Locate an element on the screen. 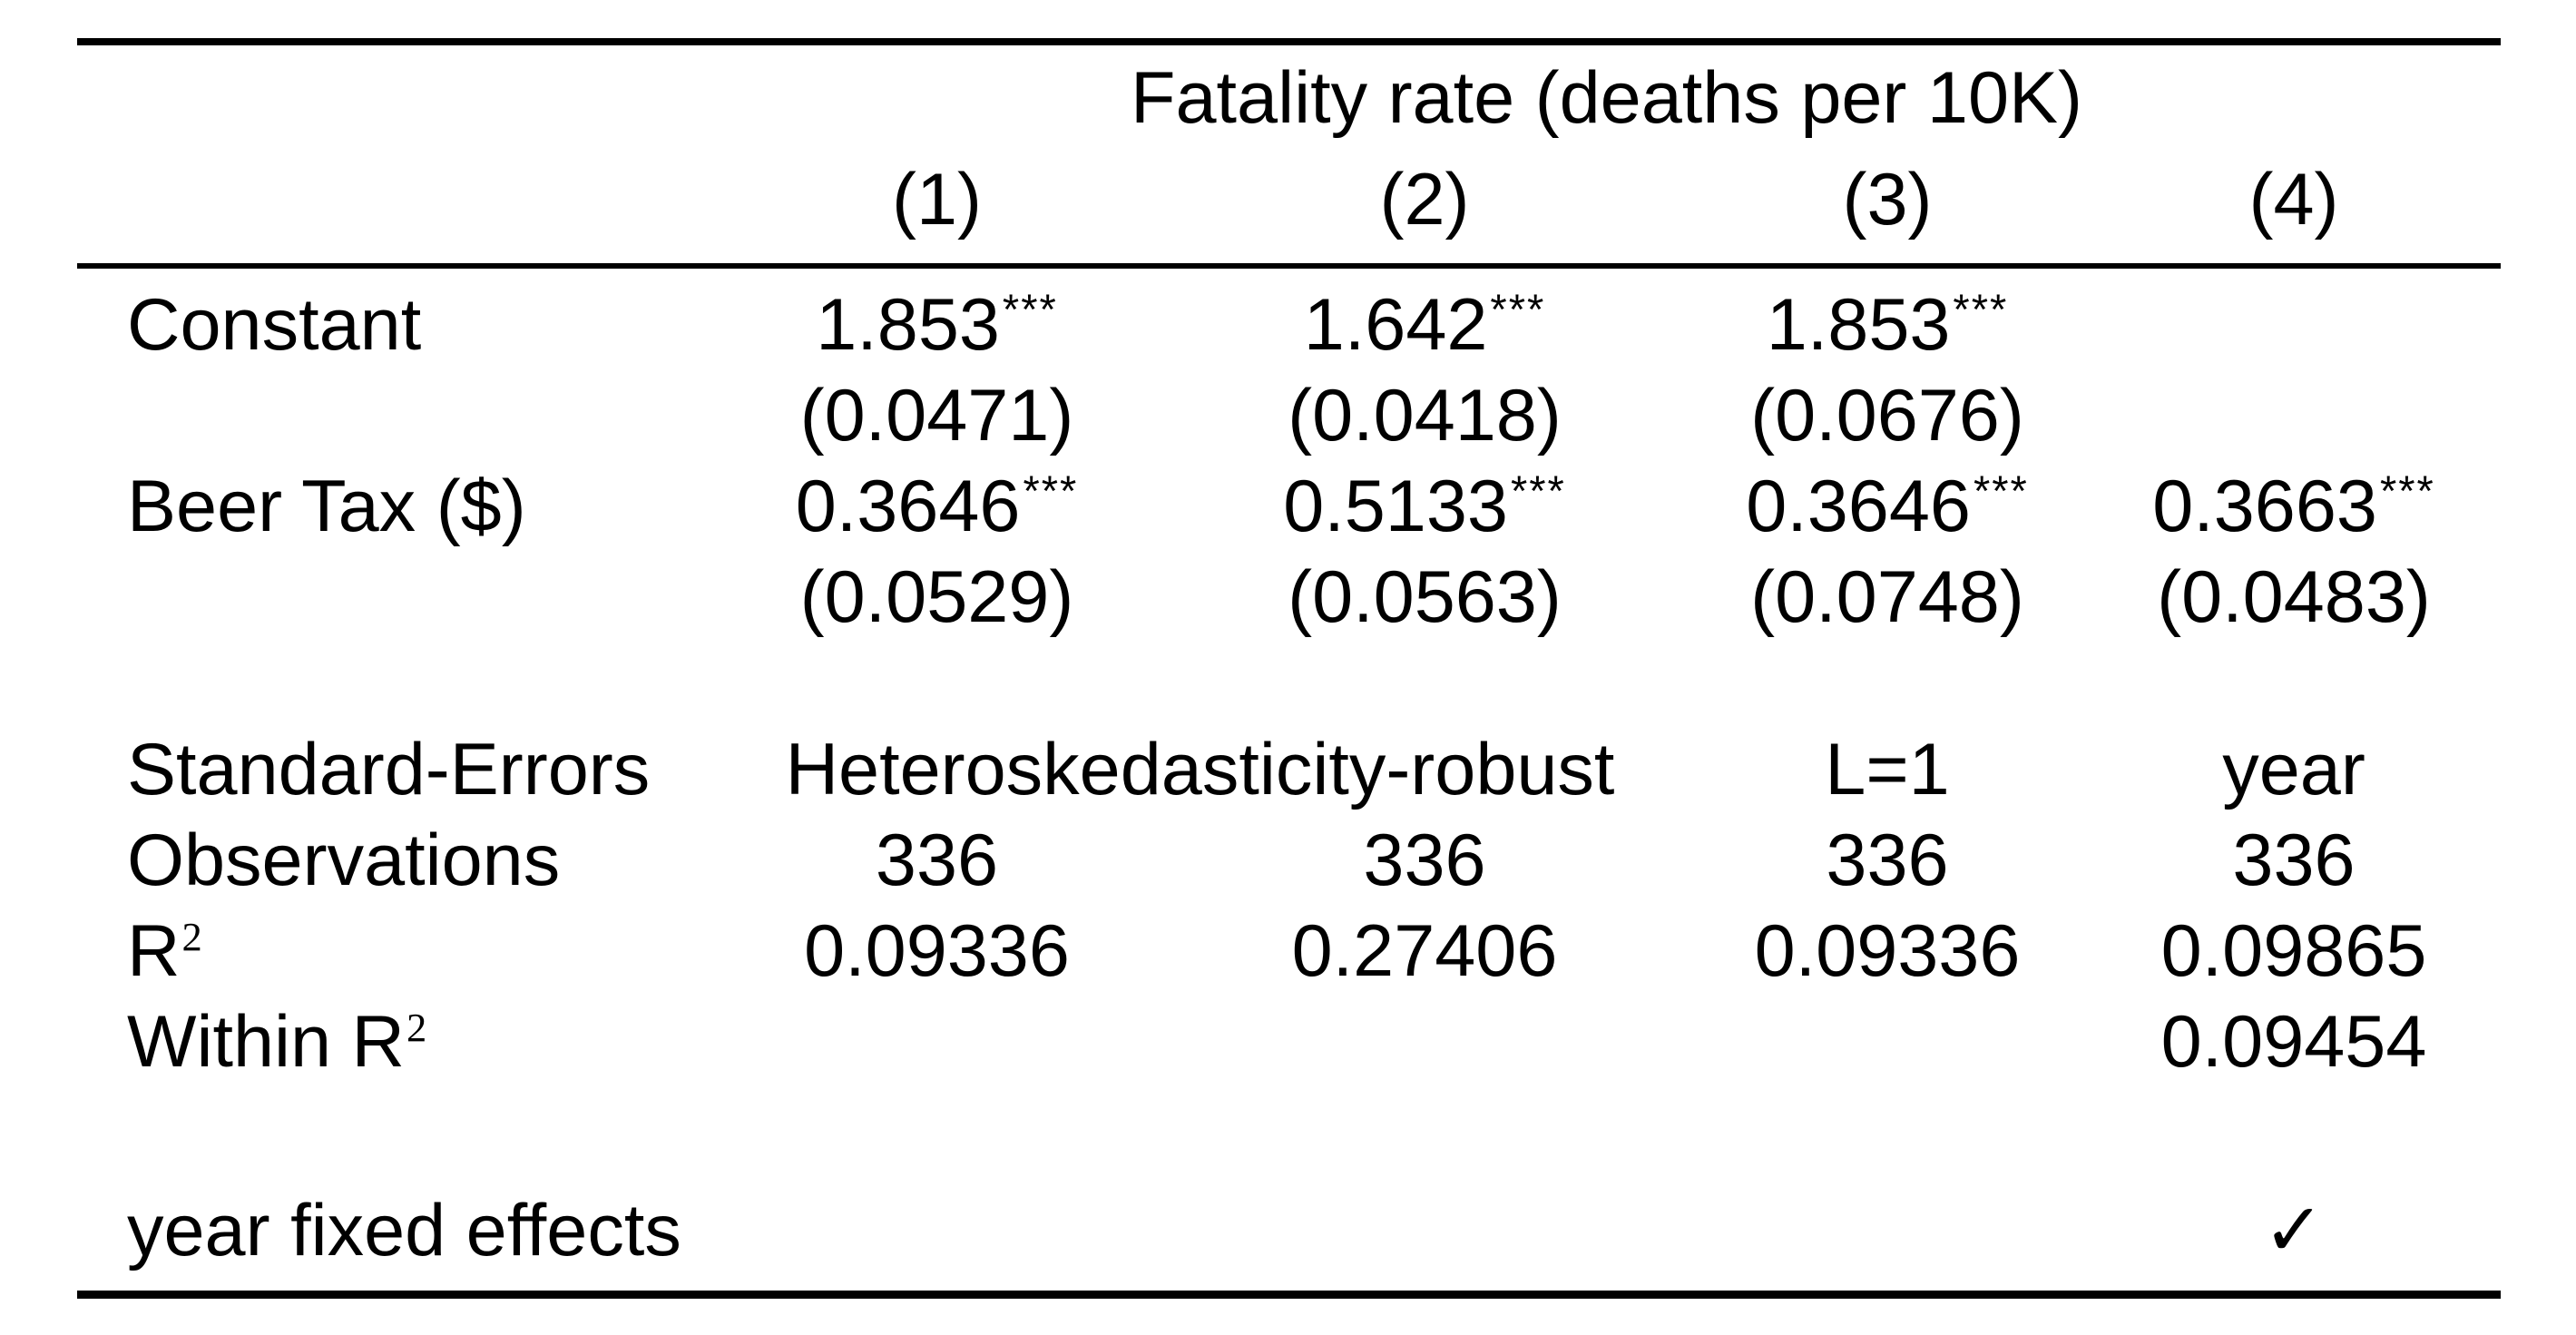  estimate-value: 1.642 is located at coordinates (1395, 324).